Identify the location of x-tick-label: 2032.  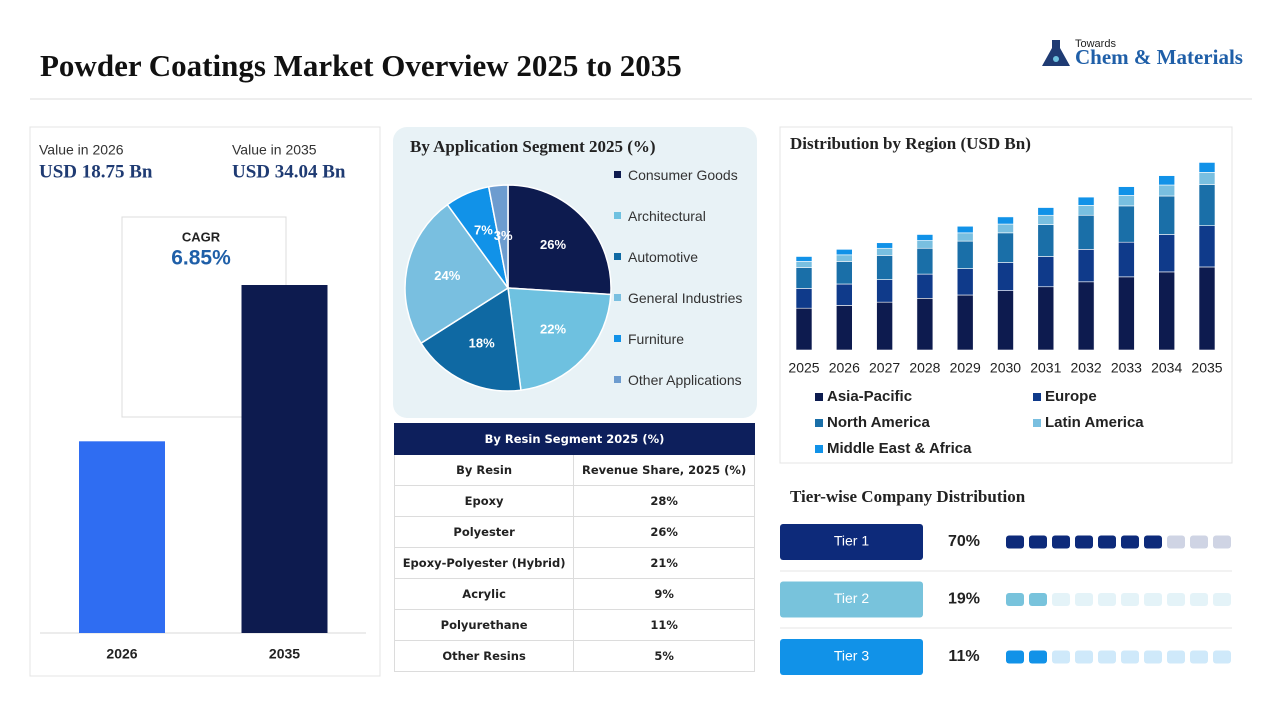
(1086, 368).